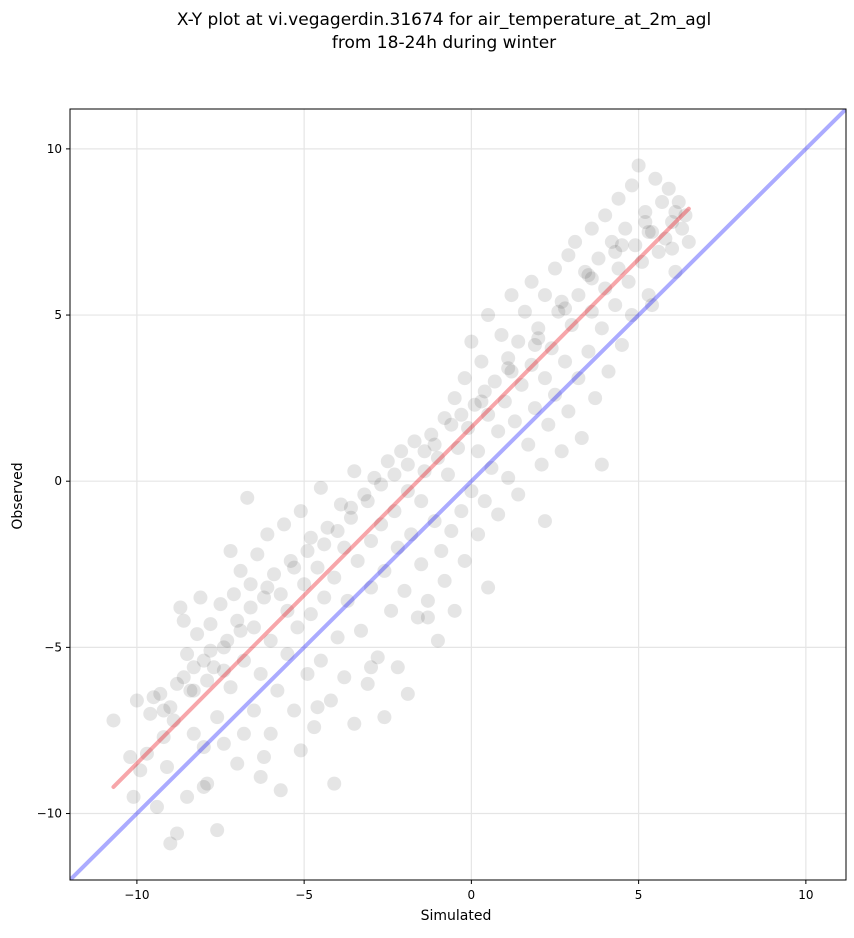  What do you see at coordinates (472, 895) in the screenshot?
I see `x-tick-label: 0` at bounding box center [472, 895].